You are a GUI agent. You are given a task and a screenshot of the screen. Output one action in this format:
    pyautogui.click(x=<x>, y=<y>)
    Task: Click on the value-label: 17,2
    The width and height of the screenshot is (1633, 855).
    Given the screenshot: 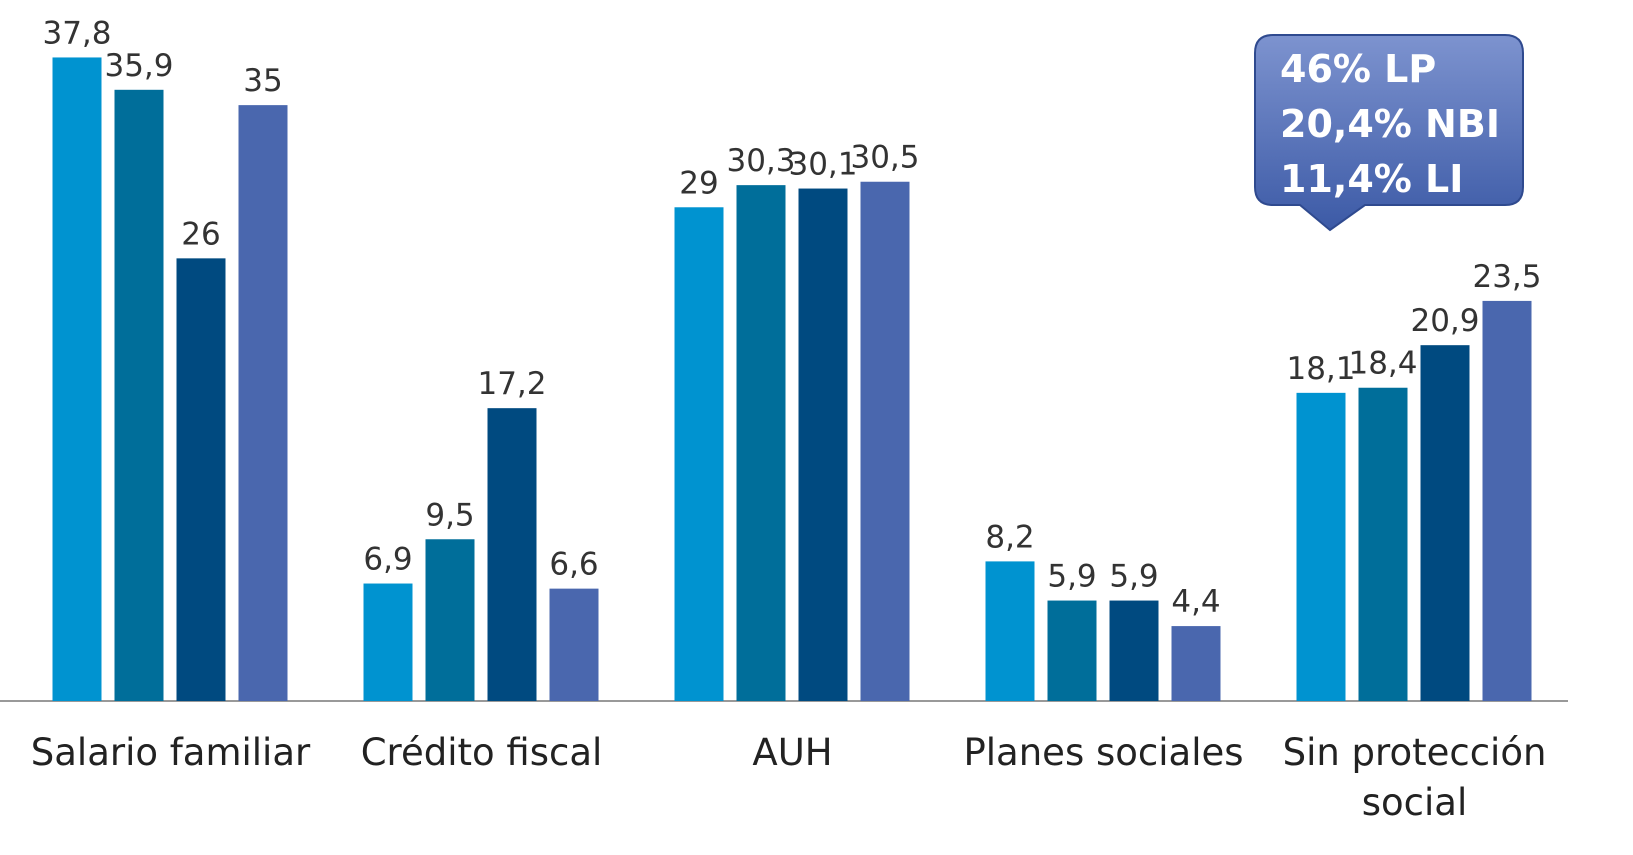 What is the action you would take?
    pyautogui.click(x=511, y=384)
    